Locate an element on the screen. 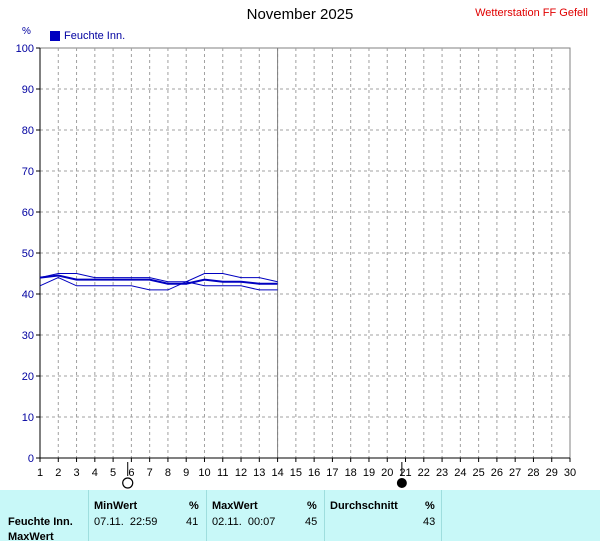 This screenshot has width=600, height=543. x-tick-label: 5 is located at coordinates (113, 473).